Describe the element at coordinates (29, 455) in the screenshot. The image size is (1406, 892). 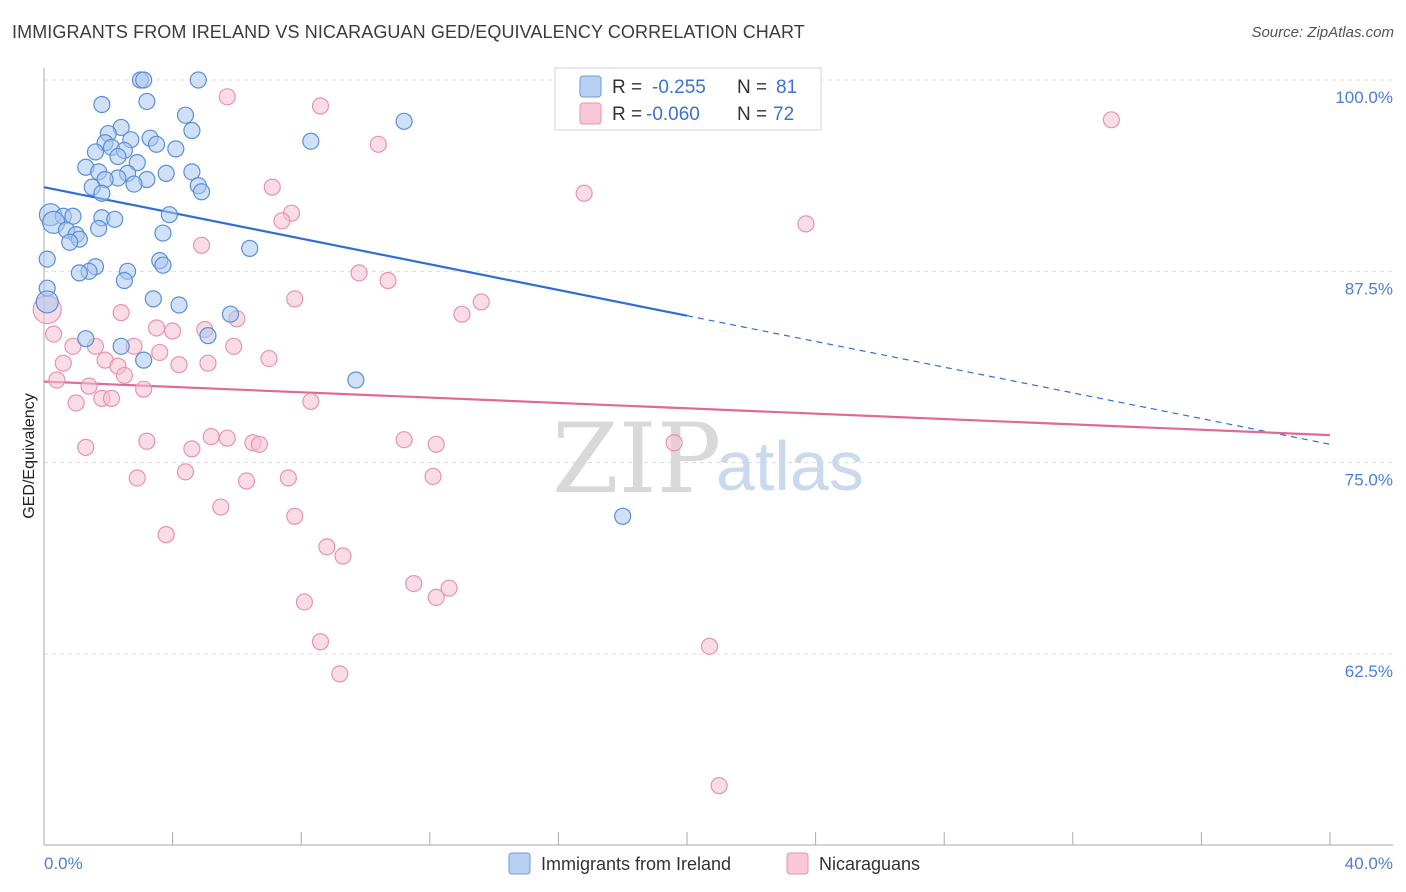
I see `y-axis-label: GED/Equivalency` at that location.